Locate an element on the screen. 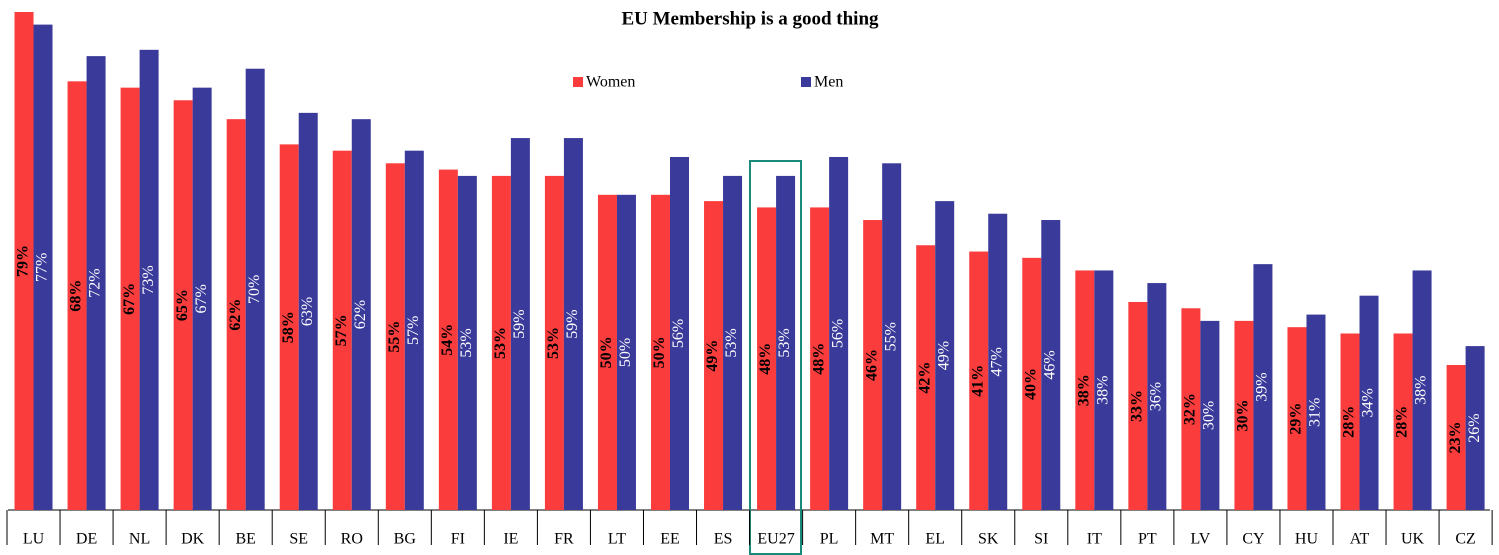  x-tick-label: UK is located at coordinates (1413, 539).